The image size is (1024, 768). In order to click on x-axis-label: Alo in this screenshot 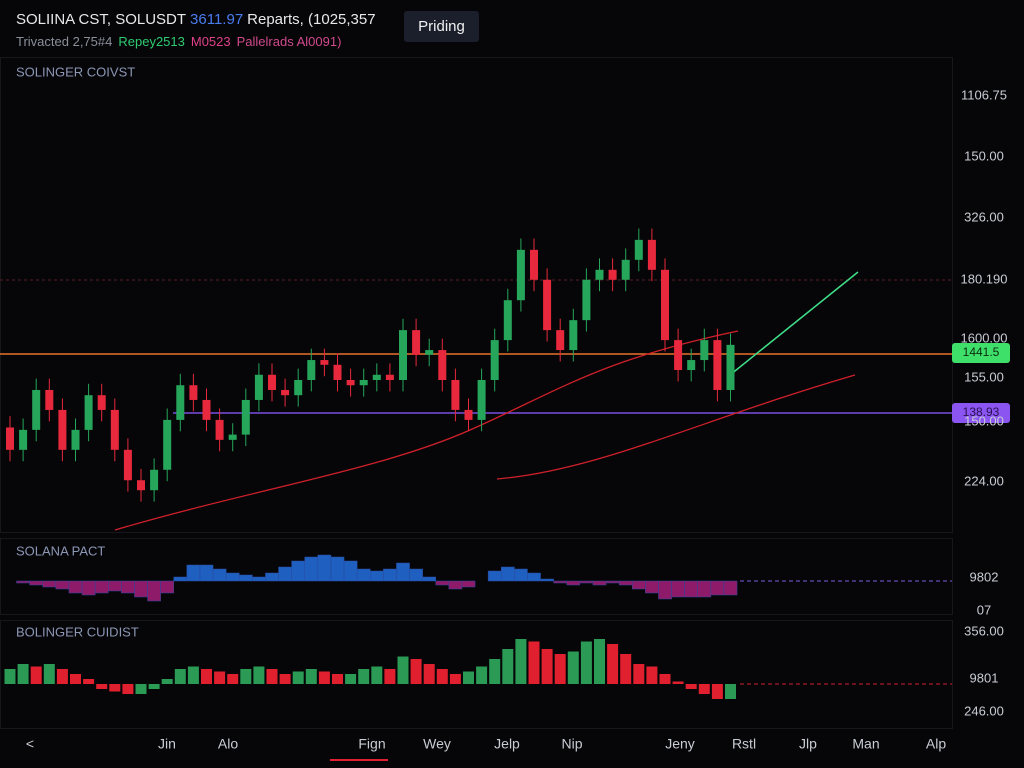, I will do `click(228, 744)`.